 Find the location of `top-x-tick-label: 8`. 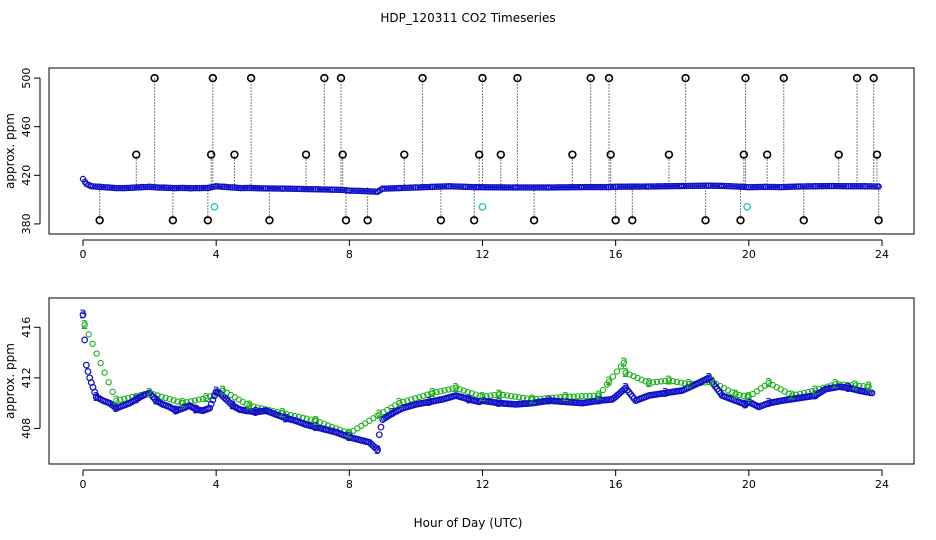

top-x-tick-label: 8 is located at coordinates (349, 254).